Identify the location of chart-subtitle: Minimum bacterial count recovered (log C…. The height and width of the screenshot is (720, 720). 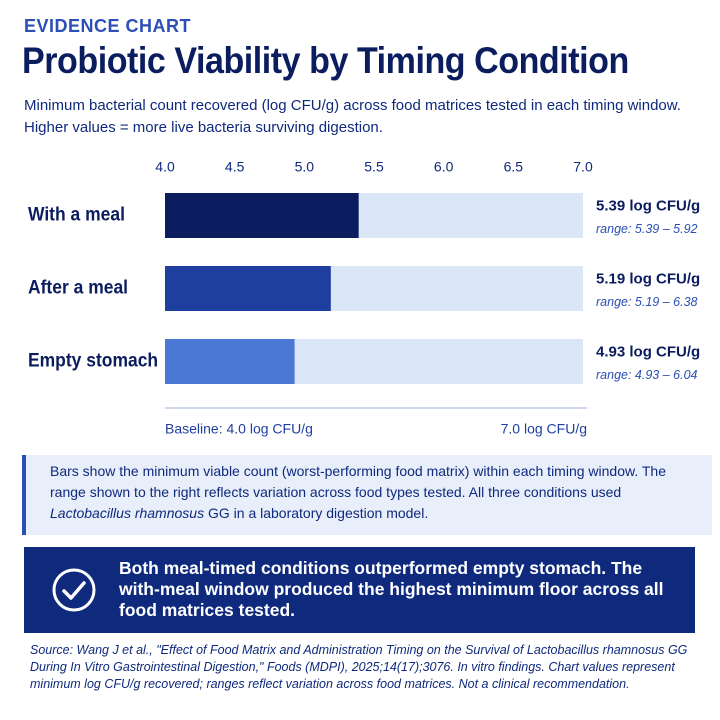
(352, 116).